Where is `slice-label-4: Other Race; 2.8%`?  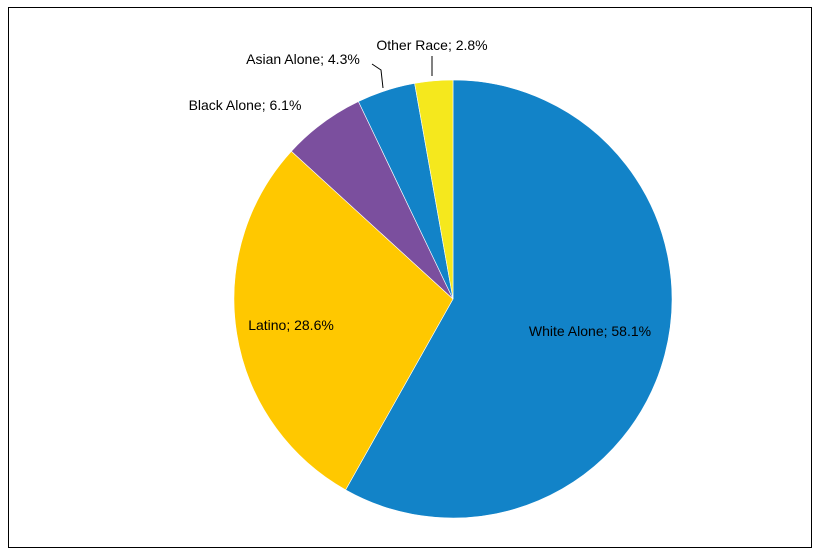 slice-label-4: Other Race; 2.8% is located at coordinates (431, 45).